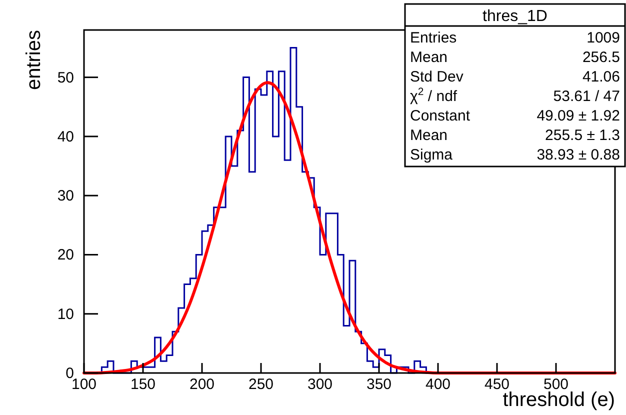  Describe the element at coordinates (379, 384) in the screenshot. I see `x-tick-label: 350` at that location.